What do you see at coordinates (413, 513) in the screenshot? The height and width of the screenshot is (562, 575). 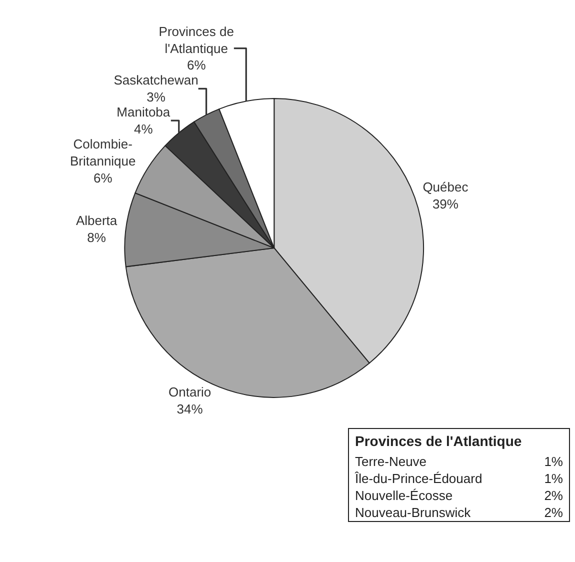 I see `text: Nouveau-Brunswick` at bounding box center [413, 513].